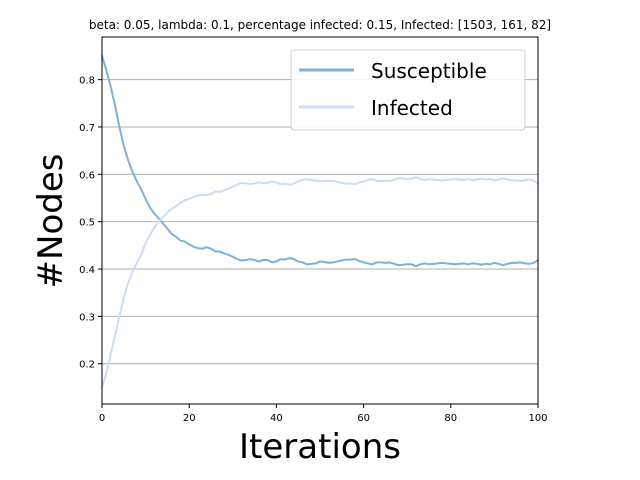 This screenshot has width=640, height=480. Describe the element at coordinates (102, 418) in the screenshot. I see `x-tick-label: 0` at that location.